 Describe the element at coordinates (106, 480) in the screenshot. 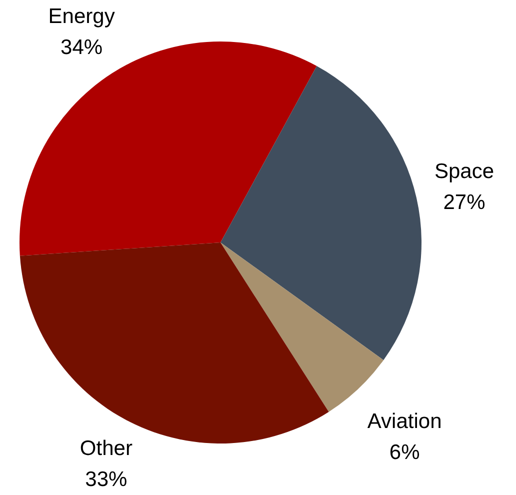

I see `data-label: 33%` at that location.